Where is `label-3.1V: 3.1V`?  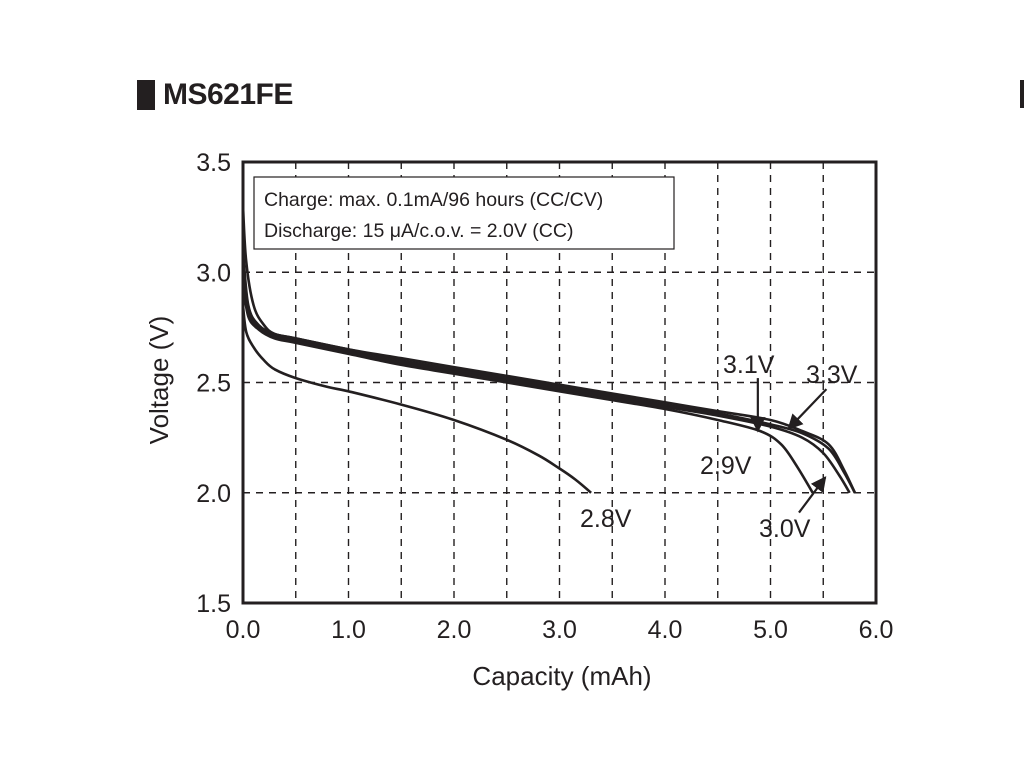
label-3.1V: 3.1V is located at coordinates (749, 365).